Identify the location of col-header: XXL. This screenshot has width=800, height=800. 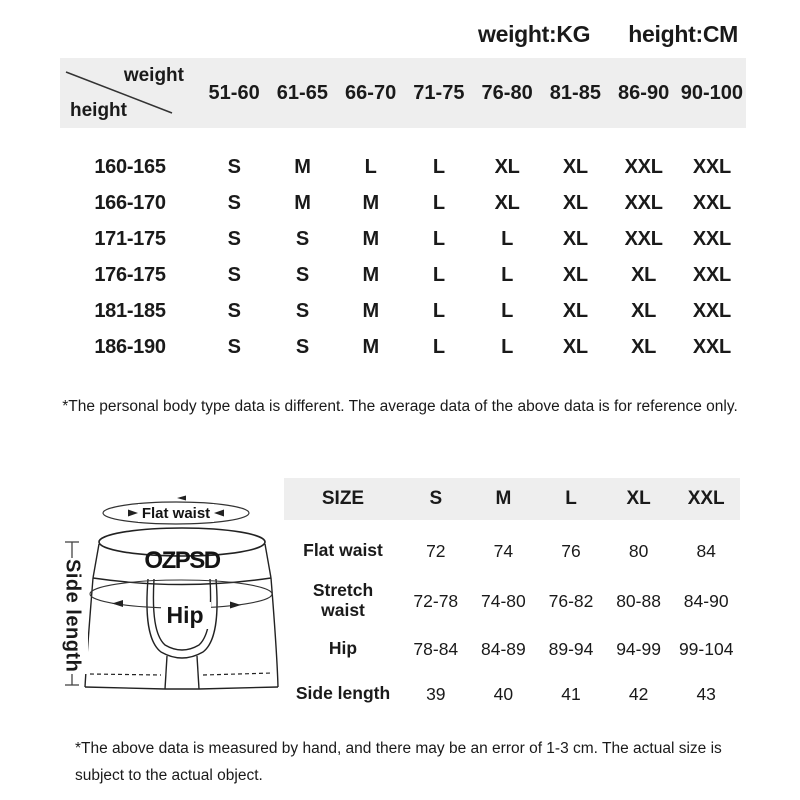
(706, 498).